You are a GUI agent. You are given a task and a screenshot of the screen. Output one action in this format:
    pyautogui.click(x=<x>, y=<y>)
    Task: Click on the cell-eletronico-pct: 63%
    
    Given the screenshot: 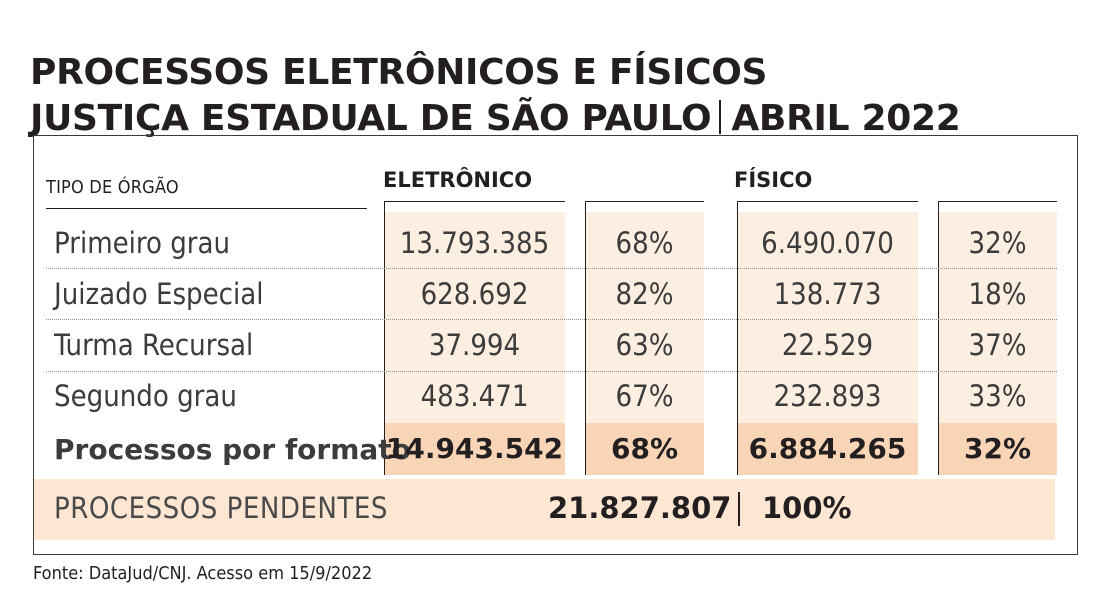 What is the action you would take?
    pyautogui.click(x=644, y=345)
    